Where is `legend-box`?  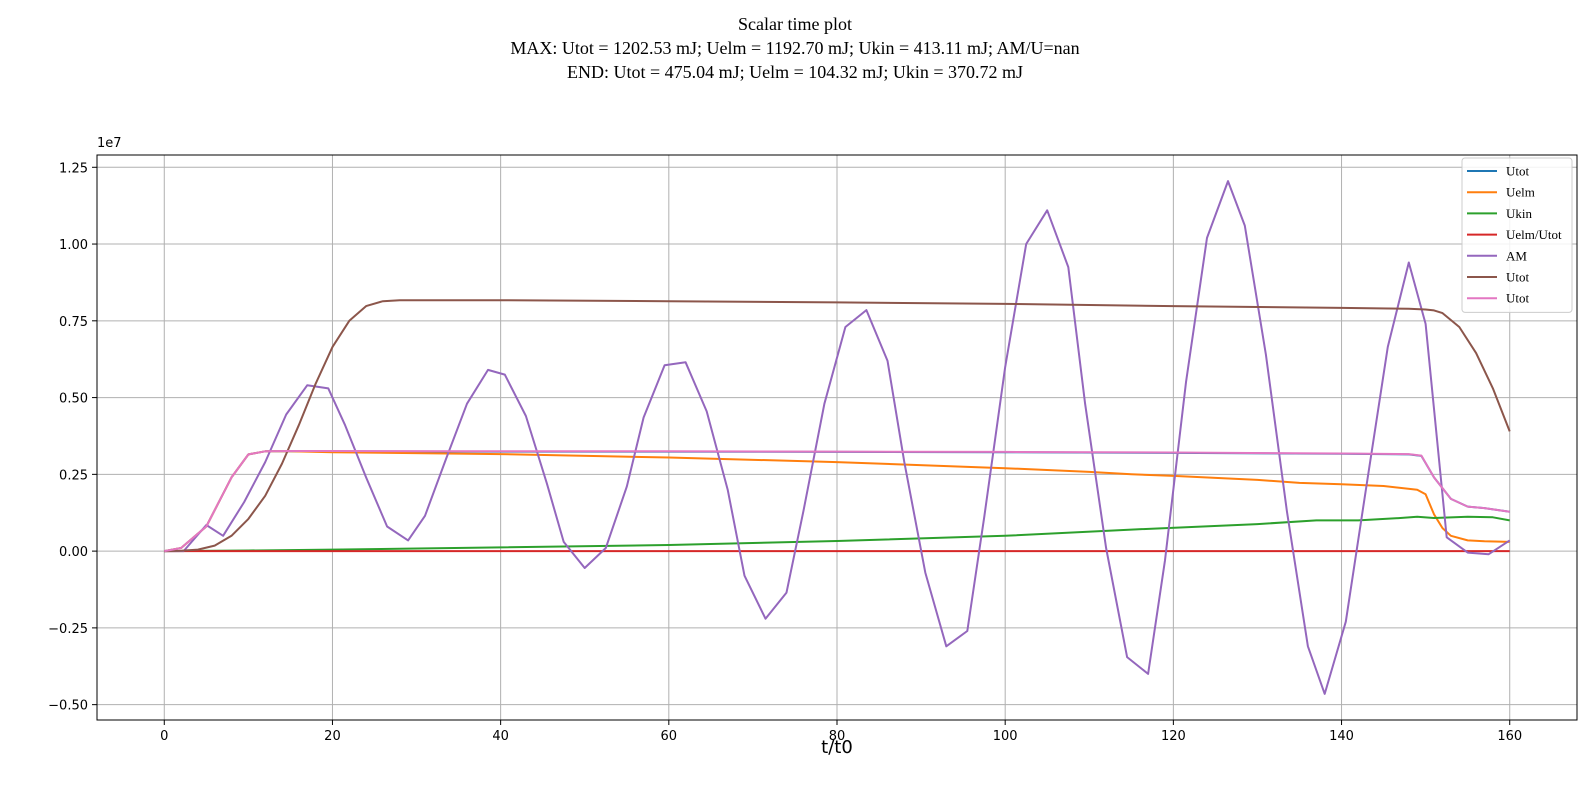 legend-box is located at coordinates (1517, 235).